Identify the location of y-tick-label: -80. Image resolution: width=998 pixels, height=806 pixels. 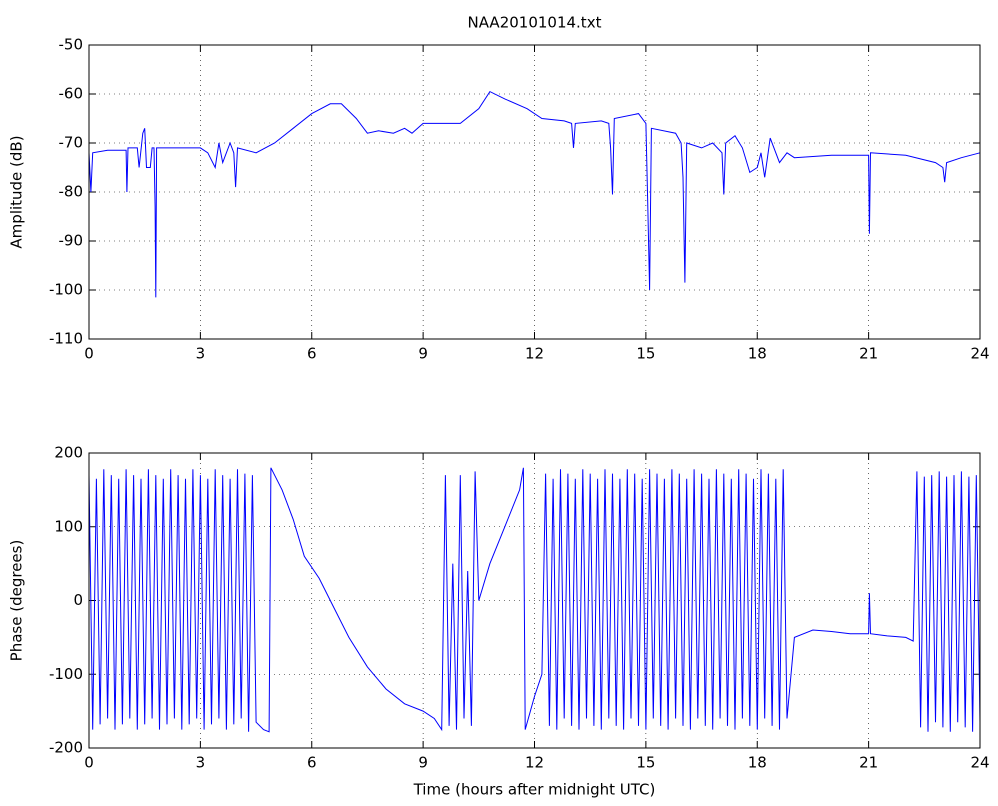
(71, 192).